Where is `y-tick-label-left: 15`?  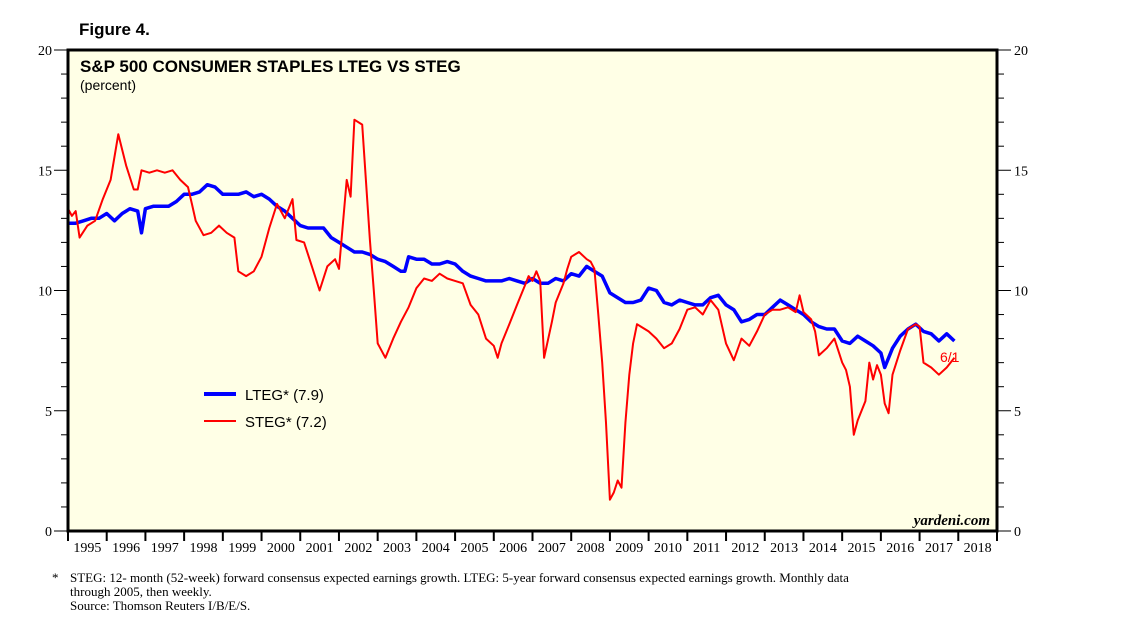
y-tick-label-left: 15 is located at coordinates (45, 171).